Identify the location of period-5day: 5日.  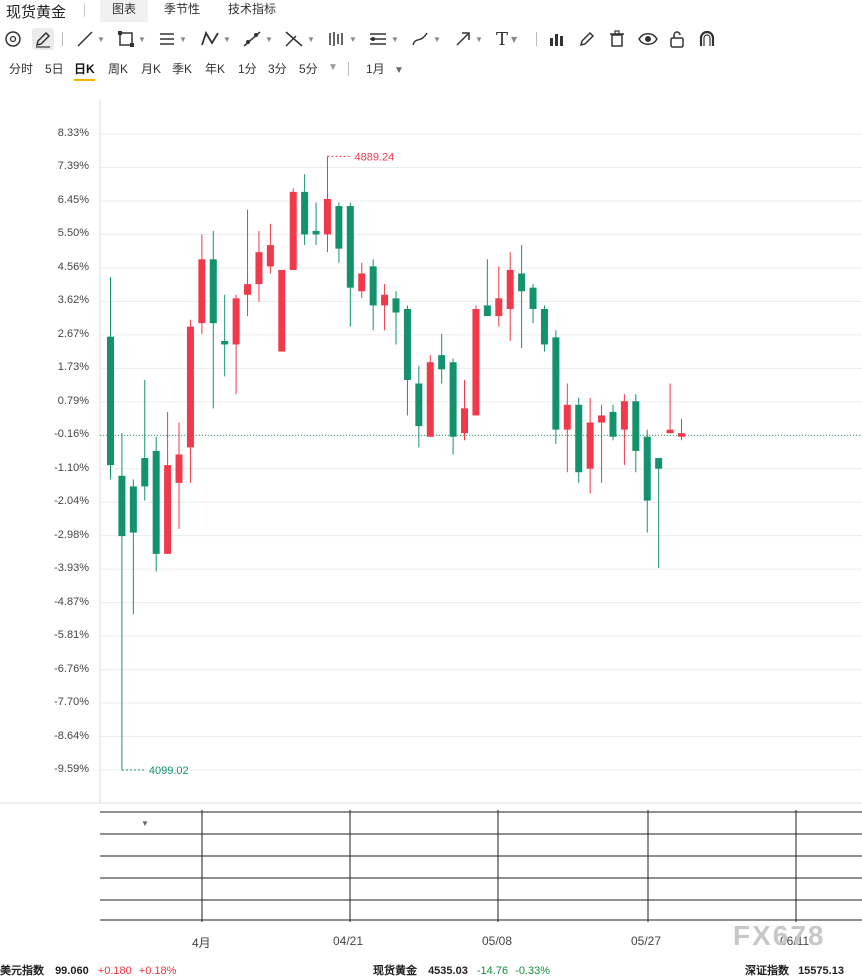
(54, 69).